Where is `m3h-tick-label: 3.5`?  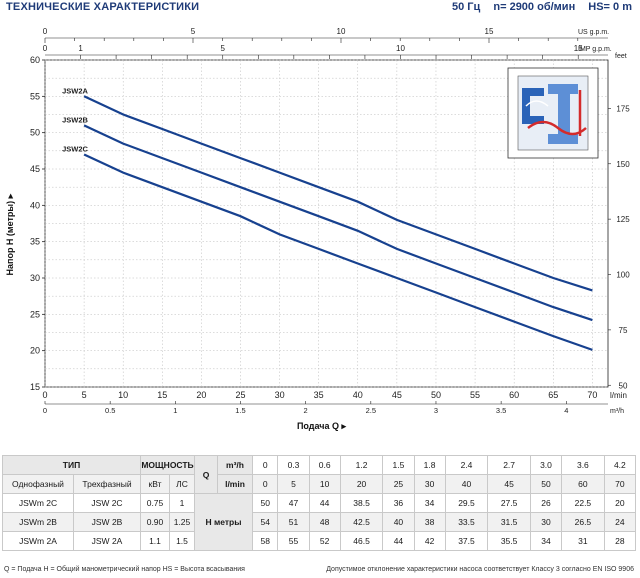
m3h-tick-label: 3.5 is located at coordinates (501, 410).